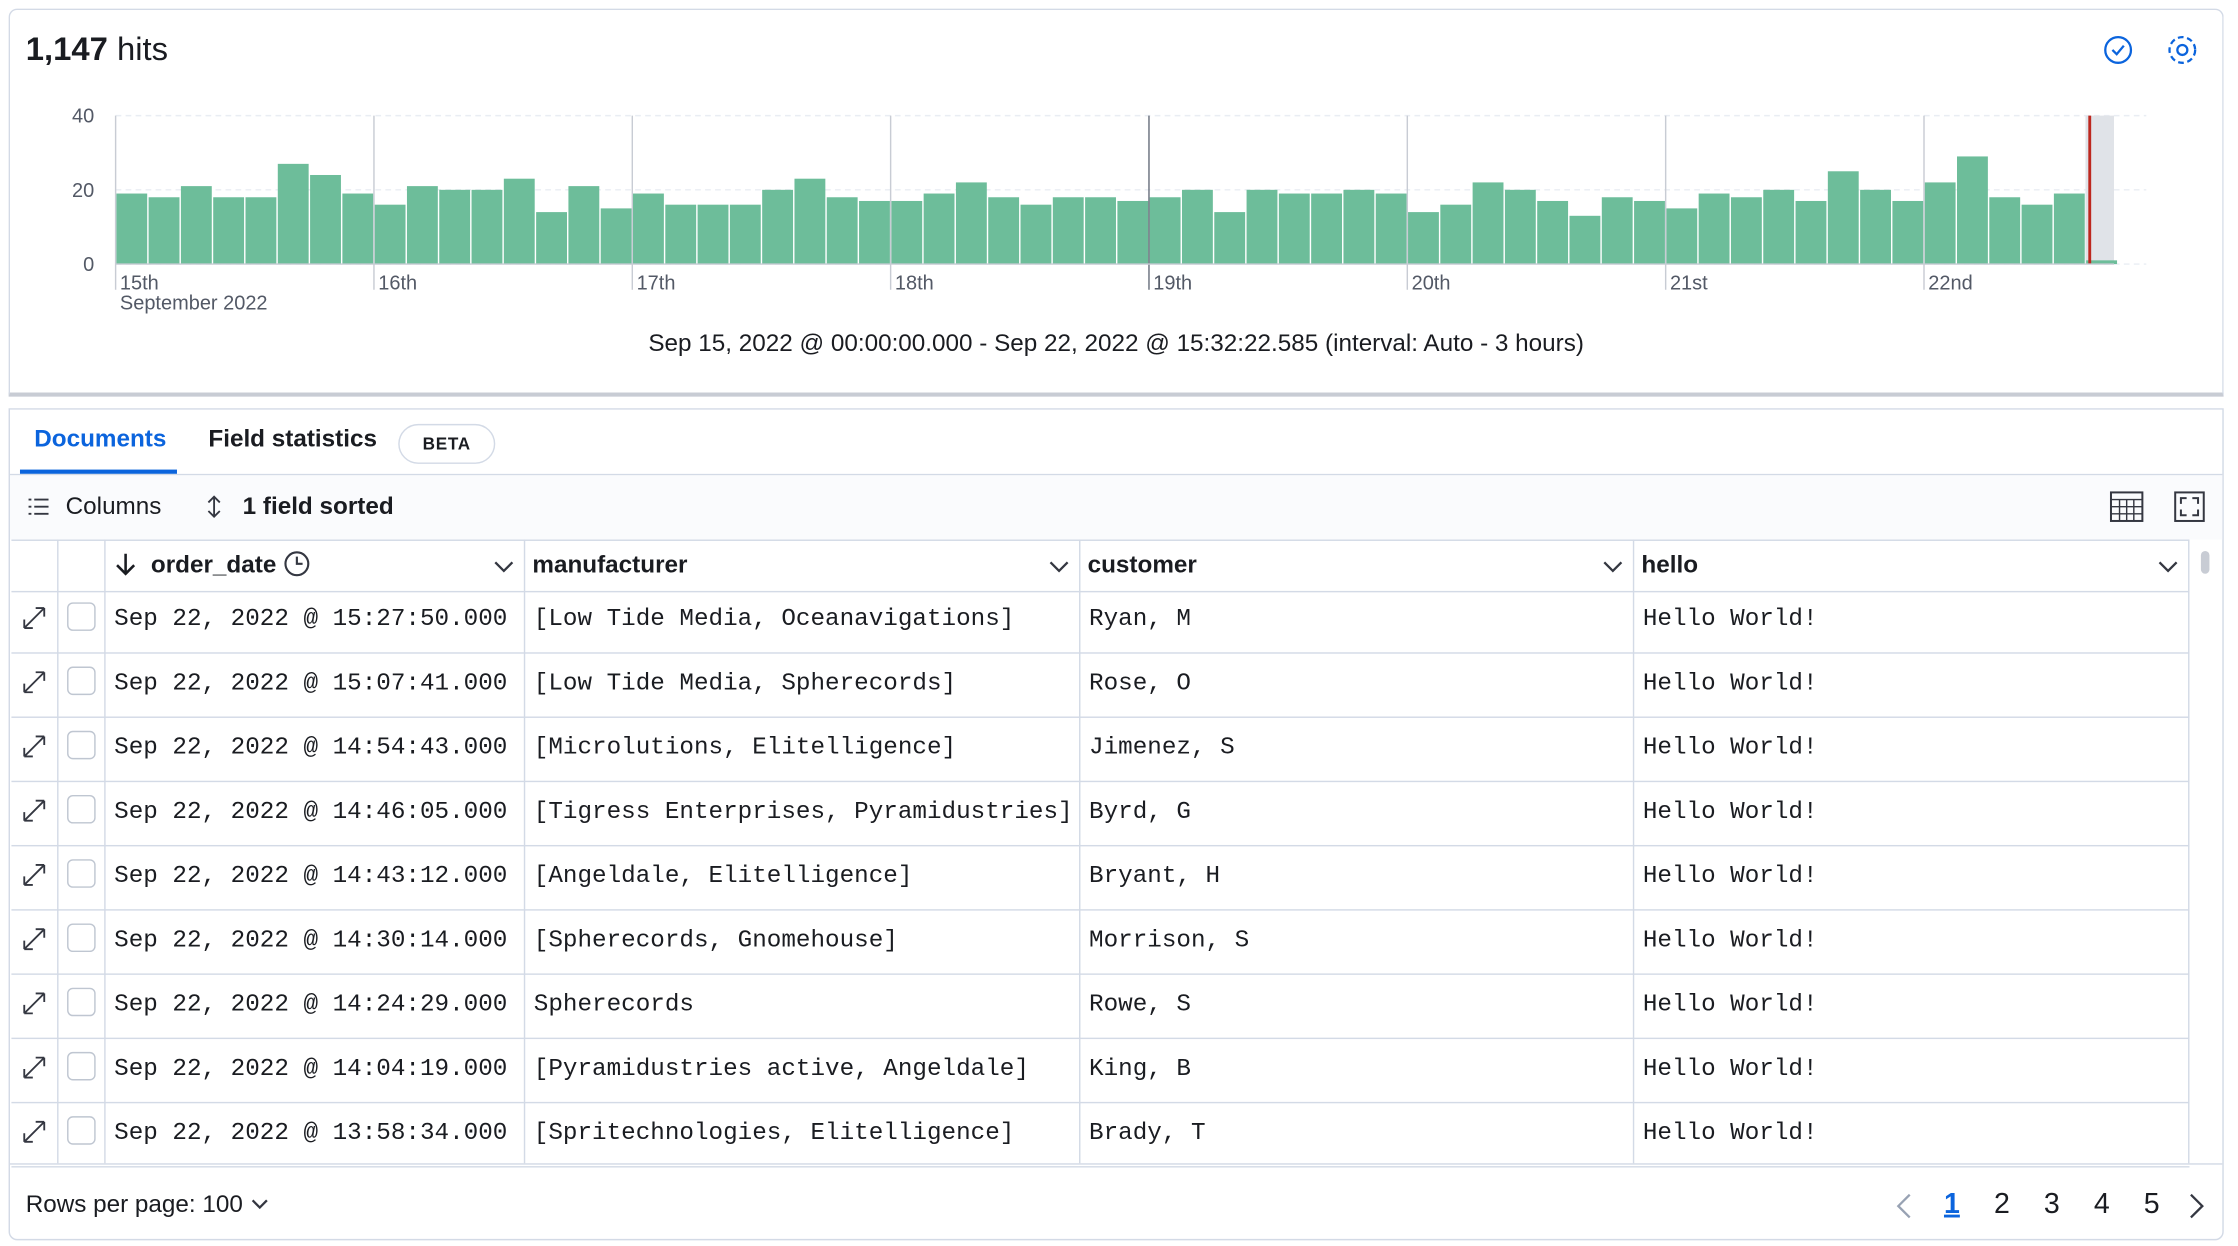  I want to click on rows-per-page: Rows per page: 100, so click(148, 1204).